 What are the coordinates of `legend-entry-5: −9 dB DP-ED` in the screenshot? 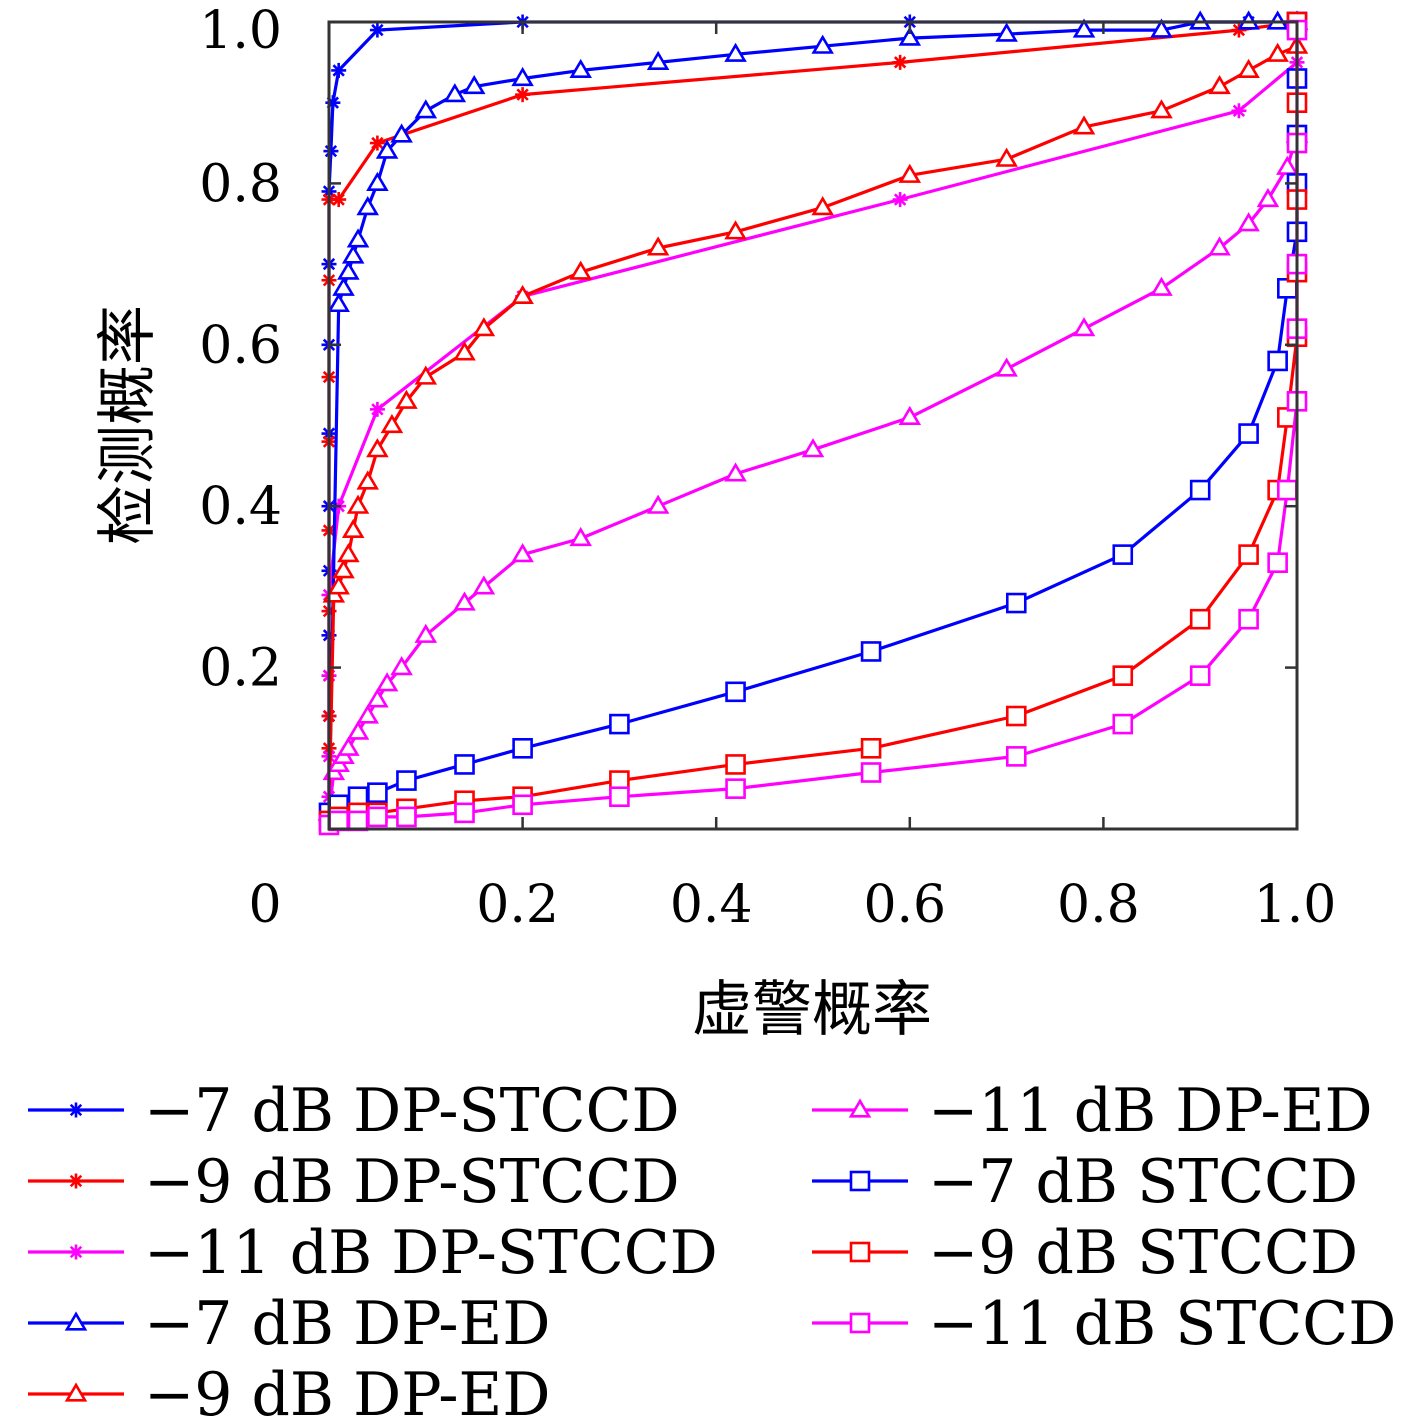 It's located at (289, 1388).